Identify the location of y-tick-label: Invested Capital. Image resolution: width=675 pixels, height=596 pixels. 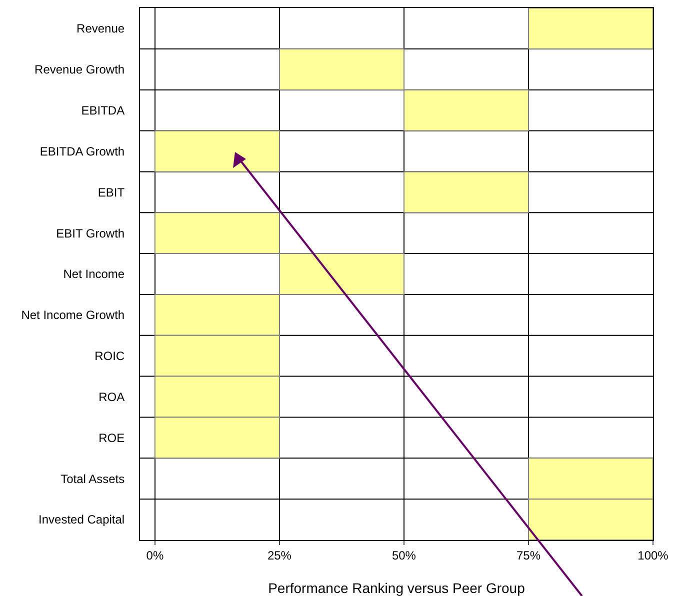
(81, 519).